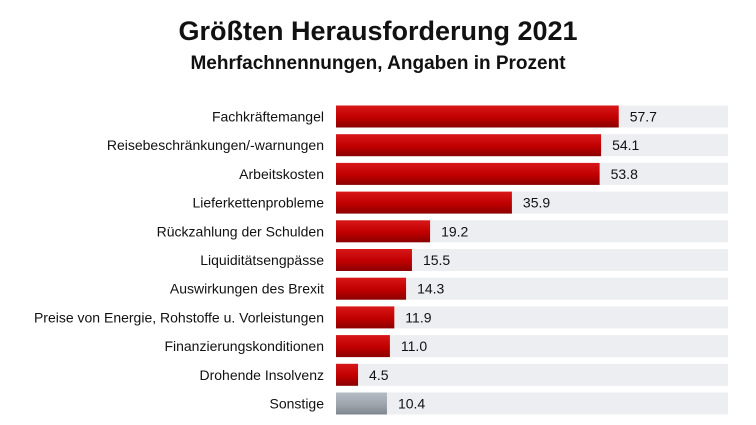 The height and width of the screenshot is (425, 756). What do you see at coordinates (414, 346) in the screenshot?
I see `value-label: 11.0` at bounding box center [414, 346].